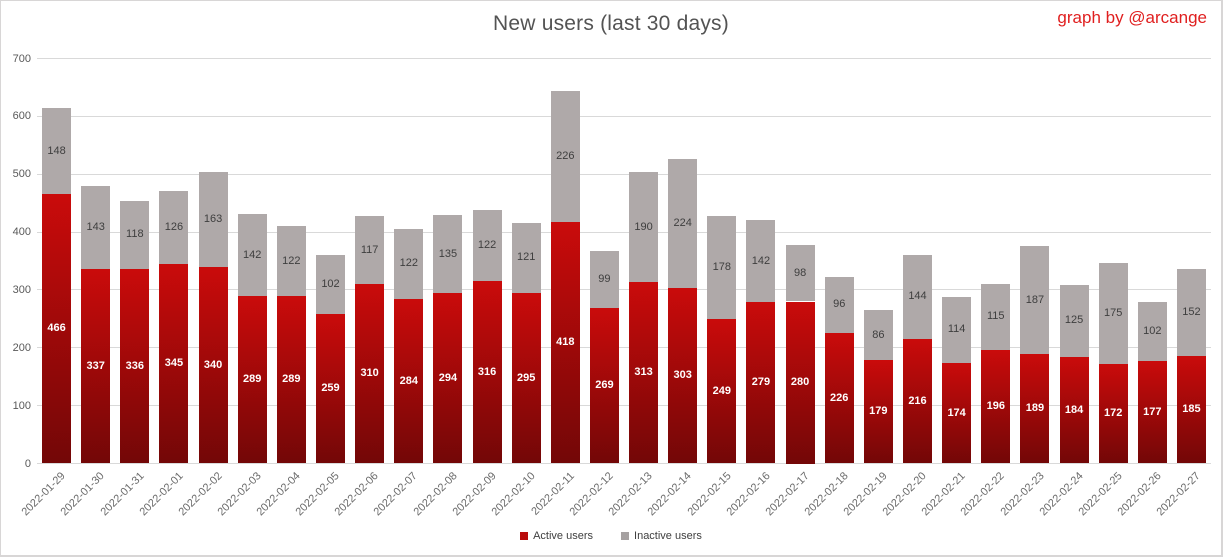  I want to click on y-axis-tick-label: 400, so click(21, 232).